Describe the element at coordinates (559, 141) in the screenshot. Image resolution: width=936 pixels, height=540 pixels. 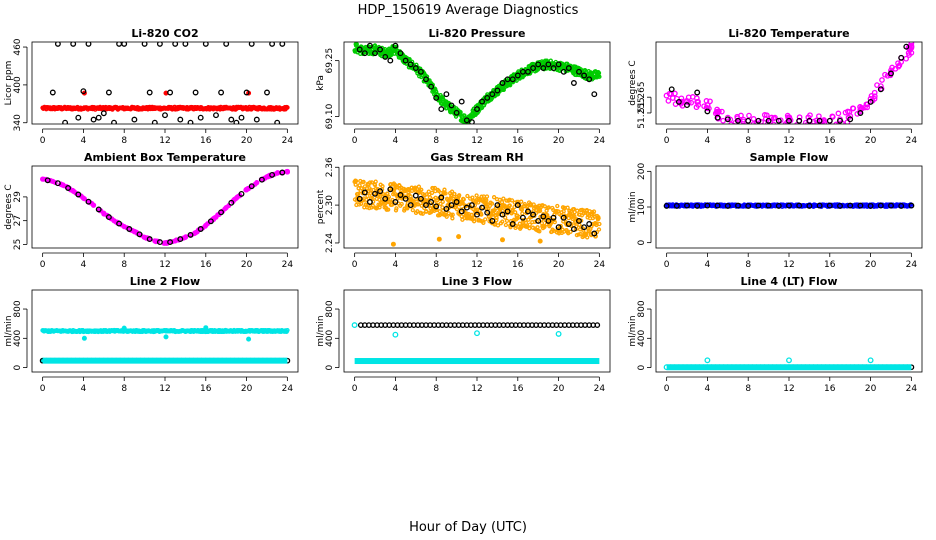
I see `x-tick-label: 20` at that location.